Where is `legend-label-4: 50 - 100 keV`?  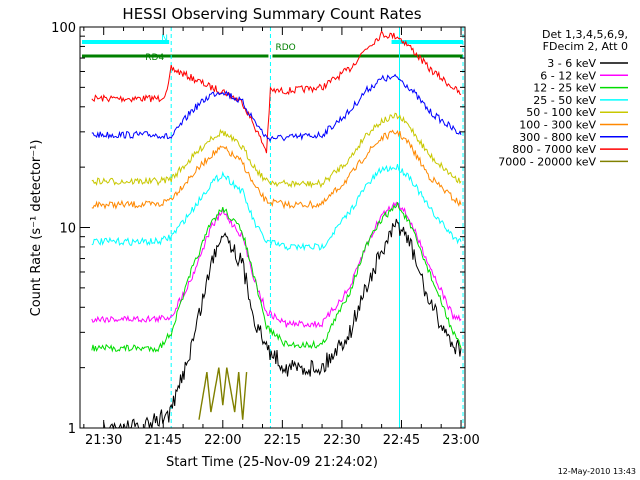 legend-label-4: 50 - 100 keV is located at coordinates (561, 112).